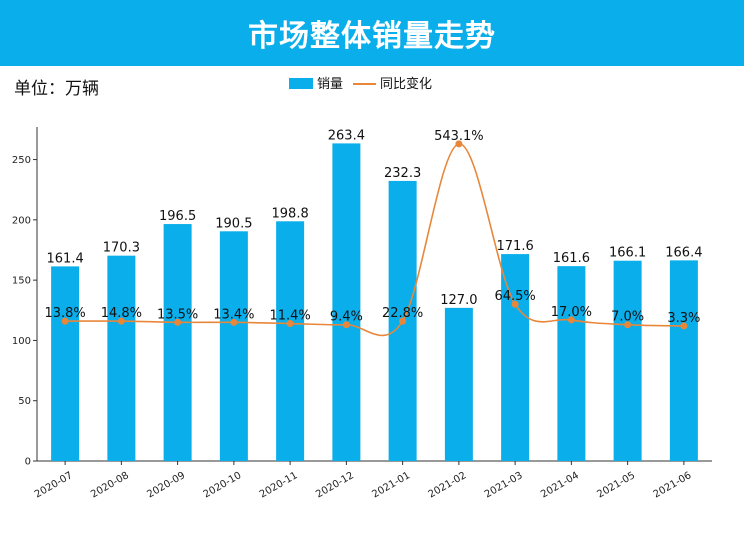 This screenshot has width=744, height=558. I want to click on y-tick-label: 250, so click(21, 160).